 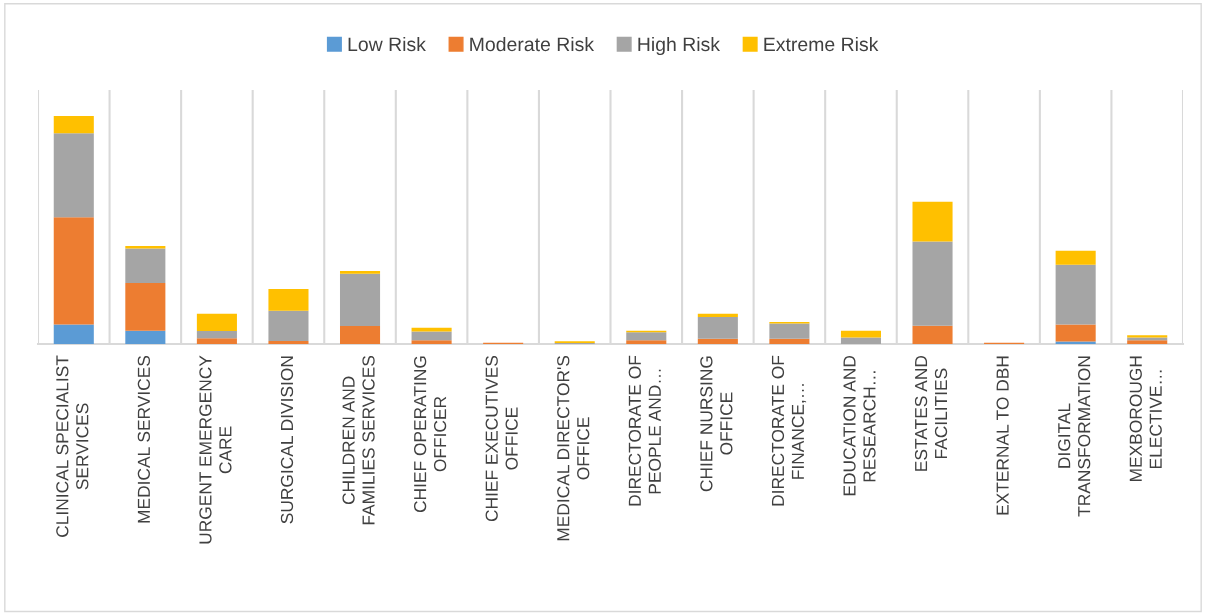 I want to click on legend-label: Low Risk, so click(x=387, y=44).